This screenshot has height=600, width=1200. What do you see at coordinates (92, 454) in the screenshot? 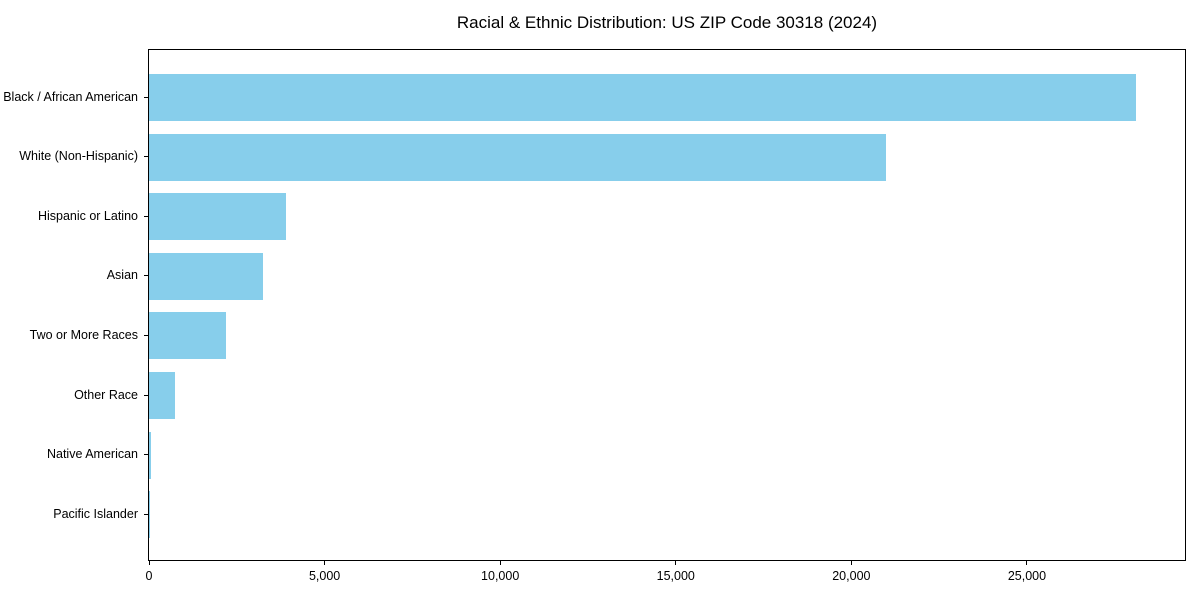
I see `y-tick-label: Native American` at bounding box center [92, 454].